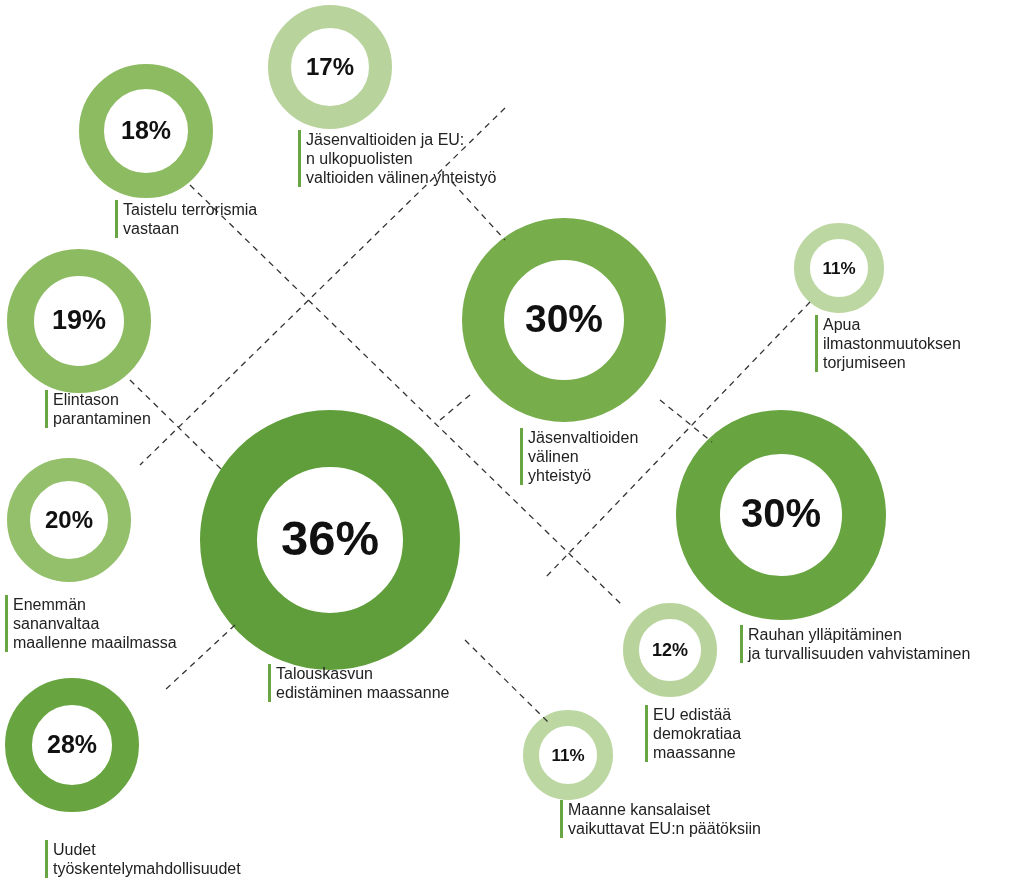 This screenshot has width=1024, height=883. Describe the element at coordinates (186, 219) in the screenshot. I see `category-label: Taistelu terrorismia vastaan` at that location.